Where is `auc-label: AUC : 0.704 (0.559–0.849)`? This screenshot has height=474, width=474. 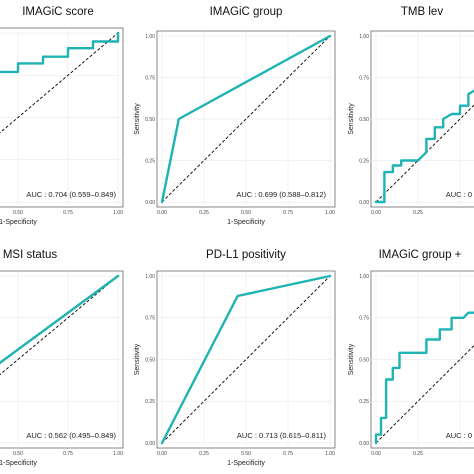 auc-label: AUC : 0.704 (0.559–0.849) is located at coordinates (71, 194).